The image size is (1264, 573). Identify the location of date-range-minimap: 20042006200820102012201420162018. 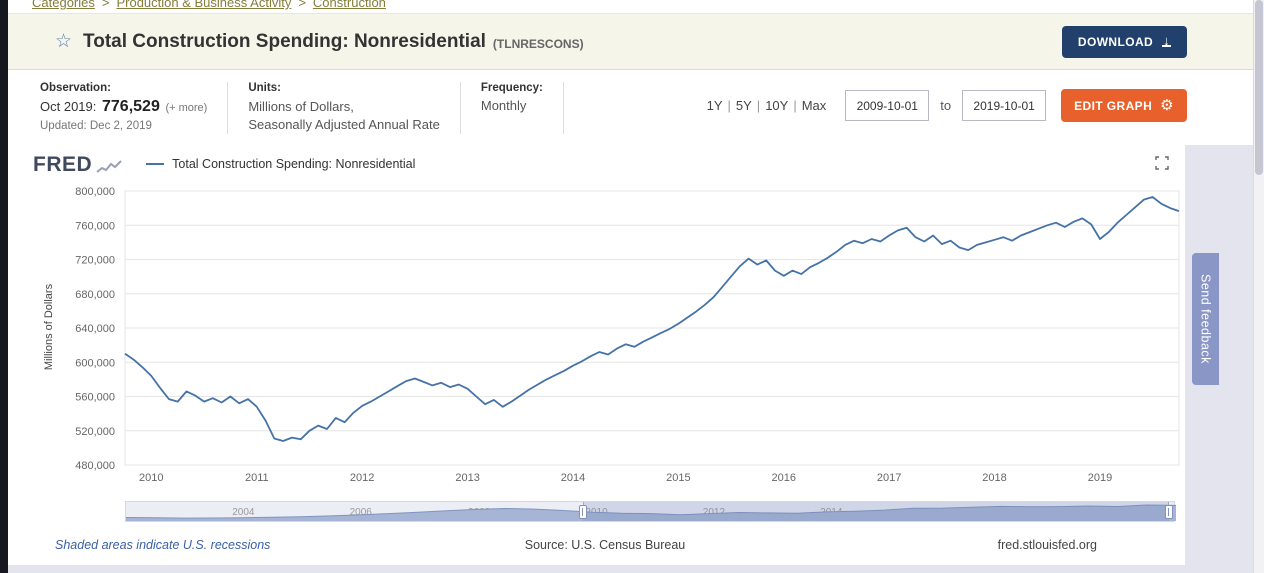
(650, 511).